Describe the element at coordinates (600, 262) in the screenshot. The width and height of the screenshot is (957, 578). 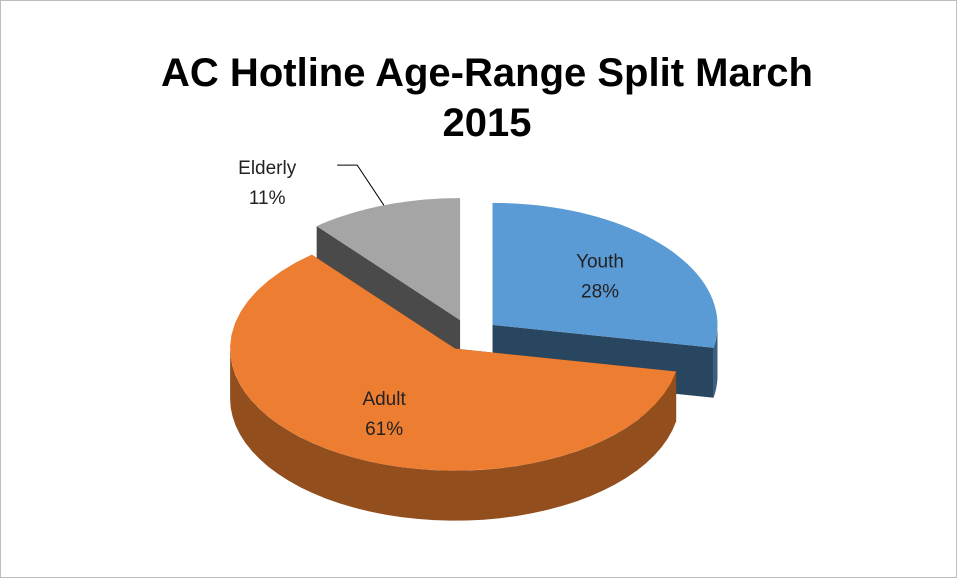
I see `slice-label: Youth` at that location.